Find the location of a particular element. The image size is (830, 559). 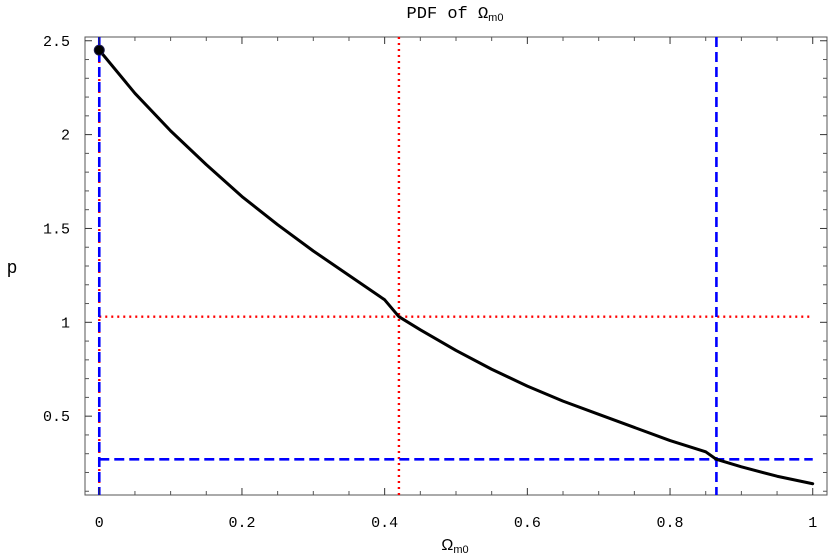

y-tick-label-4: 2.5 is located at coordinates (56, 42).